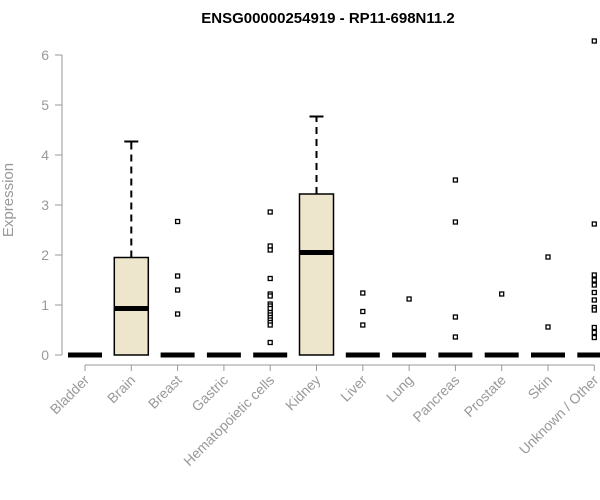  Describe the element at coordinates (353, 388) in the screenshot. I see `x-category-label: Liver` at that location.